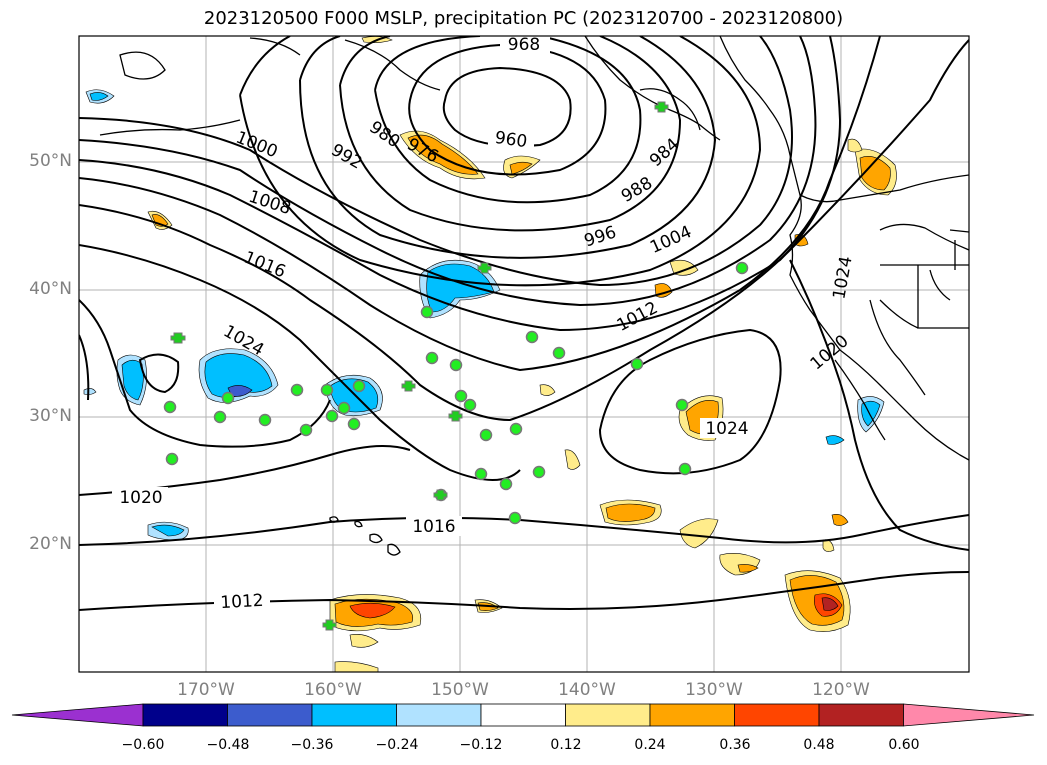 The width and height of the screenshot is (1047, 765). I want to click on hawaiian-islands, so click(365, 536).